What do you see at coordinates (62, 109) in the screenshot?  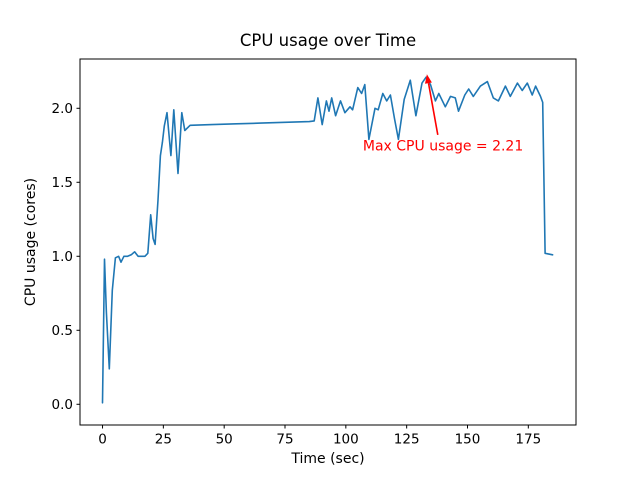 I see `y-tick-label: 2.0` at bounding box center [62, 109].